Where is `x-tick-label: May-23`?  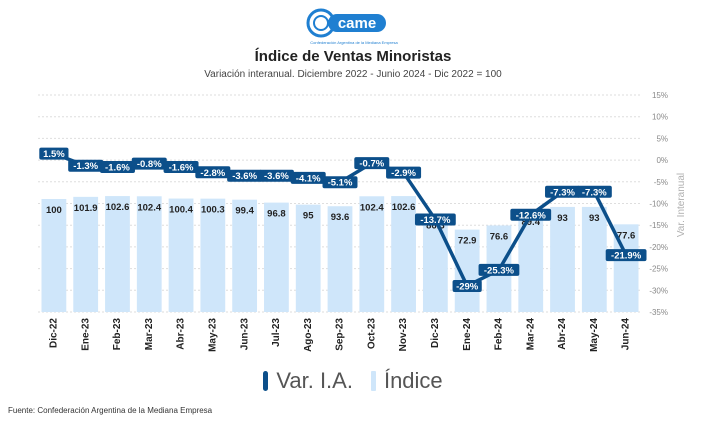 x-tick-label: May-23 is located at coordinates (212, 335).